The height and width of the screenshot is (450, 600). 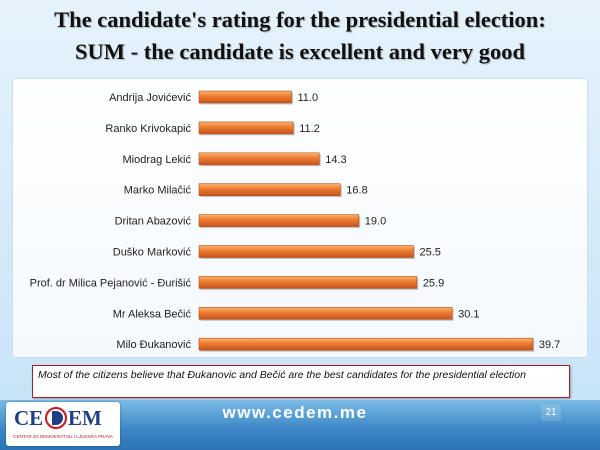 What do you see at coordinates (429, 253) in the screenshot?
I see `data-label-dusko-markovic: 25.5` at bounding box center [429, 253].